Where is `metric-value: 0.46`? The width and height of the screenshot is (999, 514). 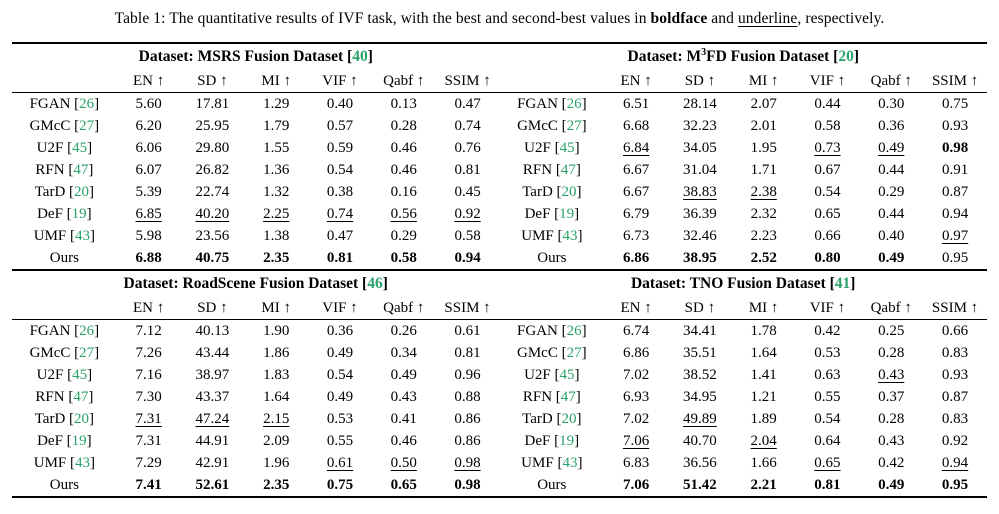
metric-value: 0.46 is located at coordinates (404, 170).